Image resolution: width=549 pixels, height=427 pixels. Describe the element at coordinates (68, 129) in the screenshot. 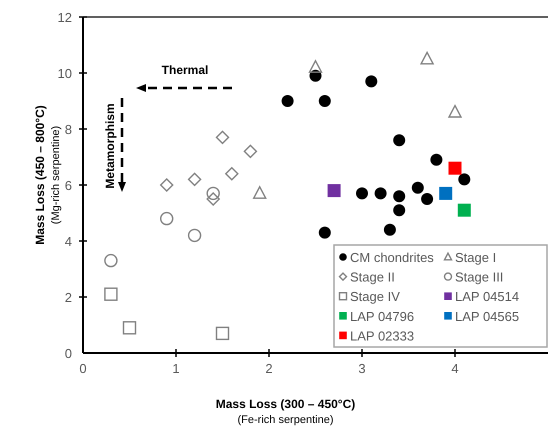

I see `y-tick-label: 8` at that location.